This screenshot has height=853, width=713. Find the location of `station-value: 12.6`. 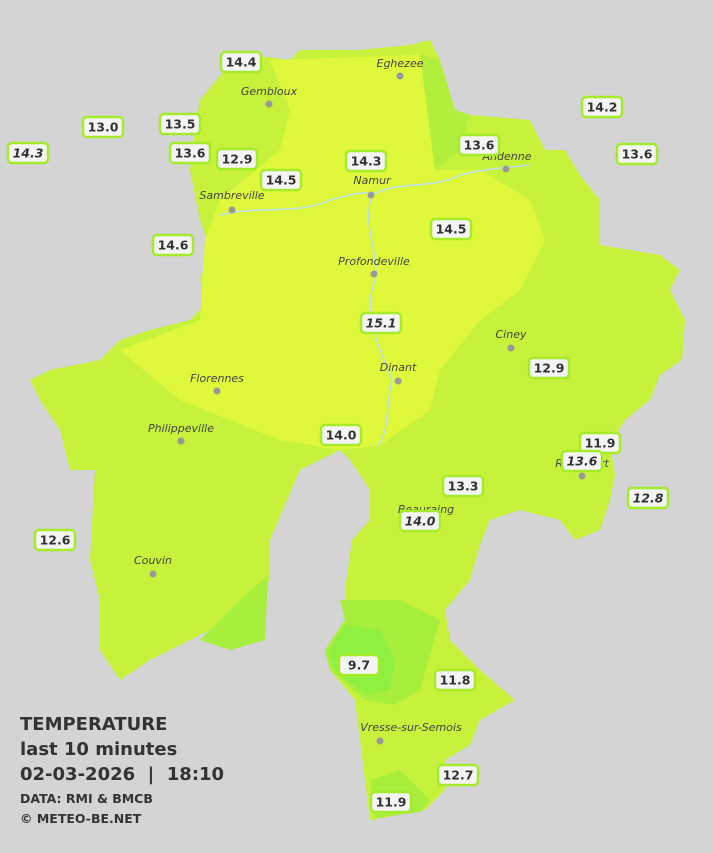

station-value: 12.6 is located at coordinates (55, 540).